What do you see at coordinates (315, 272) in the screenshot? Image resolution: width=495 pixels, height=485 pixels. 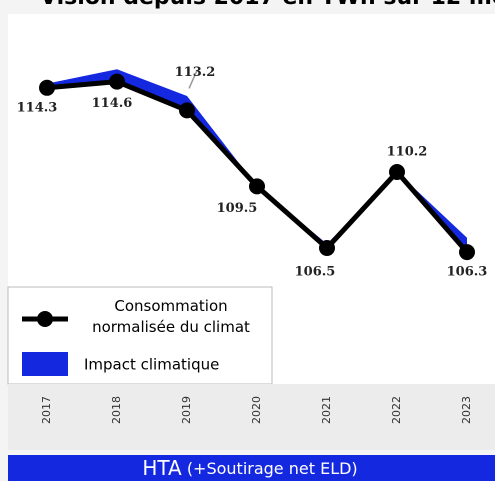 I see `data-label: 106.5` at bounding box center [315, 272].